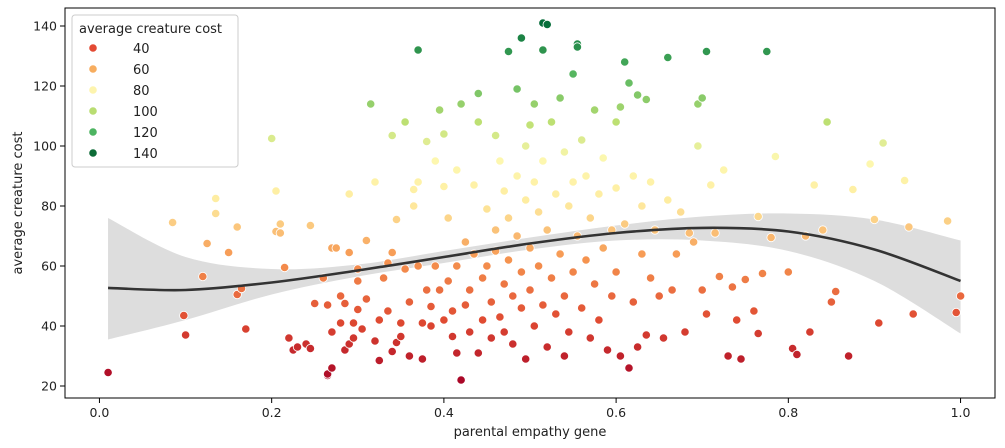 The height and width of the screenshot is (448, 1005). What do you see at coordinates (49, 206) in the screenshot?
I see `y-tick-label: 80` at bounding box center [49, 206].